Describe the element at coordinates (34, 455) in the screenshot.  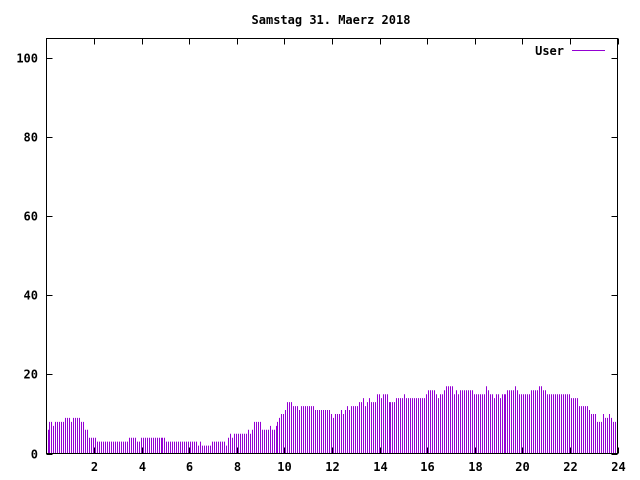
I see `y-tick-label: 0` at that location.